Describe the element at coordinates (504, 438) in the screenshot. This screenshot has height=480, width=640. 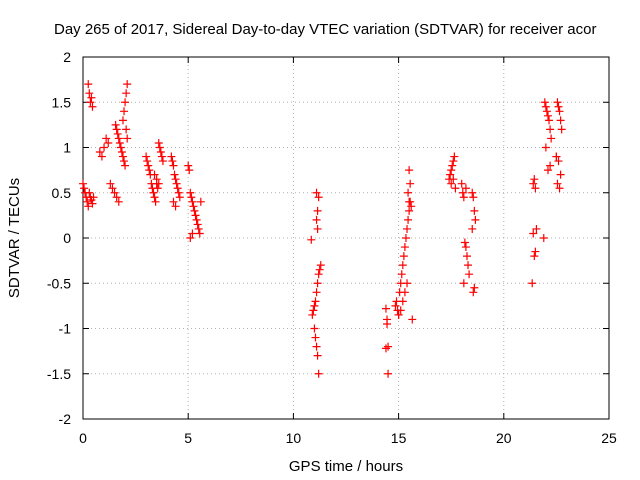
I see `x-tick-label: 20` at that location.